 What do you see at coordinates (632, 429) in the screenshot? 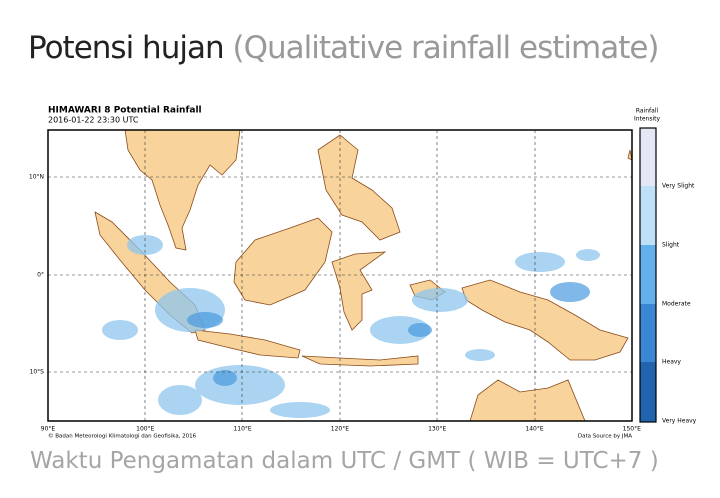
I see `lon-label: 150°E` at bounding box center [632, 429].